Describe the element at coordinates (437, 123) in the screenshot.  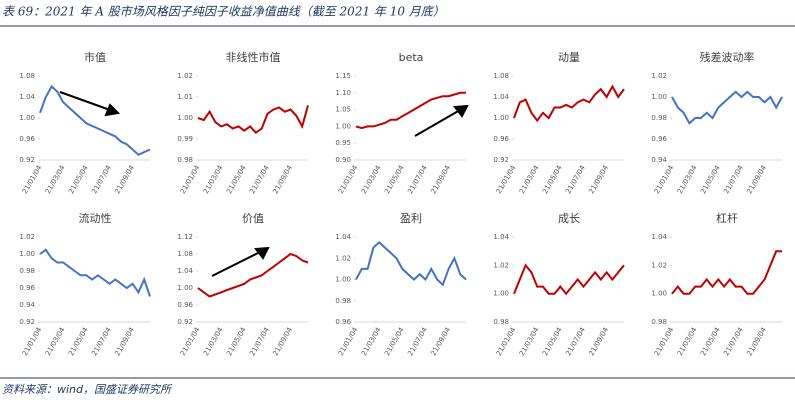
I see `arrow` at that location.